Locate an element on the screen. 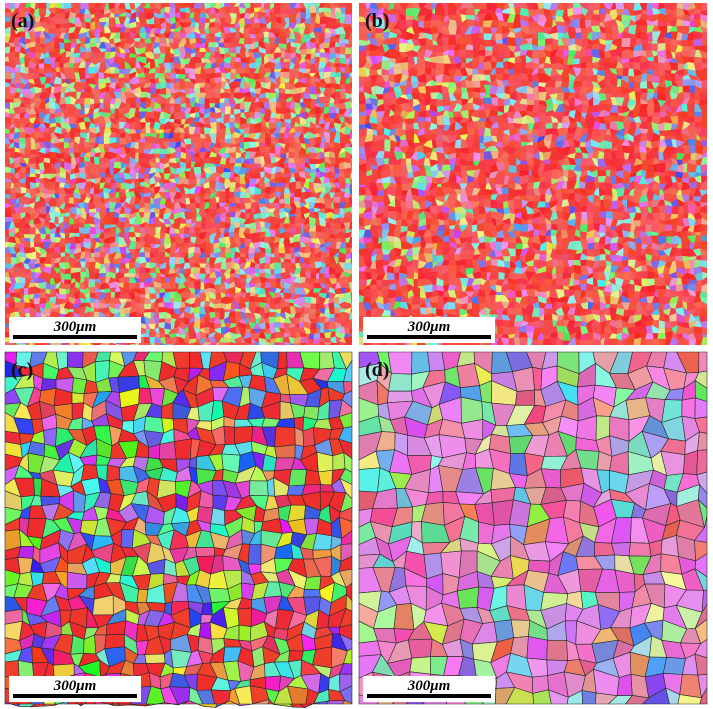 Image resolution: width=713 pixels, height=709 pixels. scale-bar is located at coordinates (75, 337).